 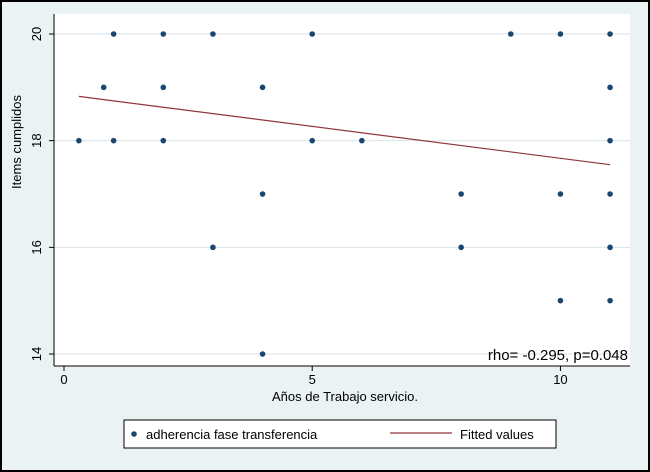 I want to click on x-tick-label: 0, so click(x=63, y=379).